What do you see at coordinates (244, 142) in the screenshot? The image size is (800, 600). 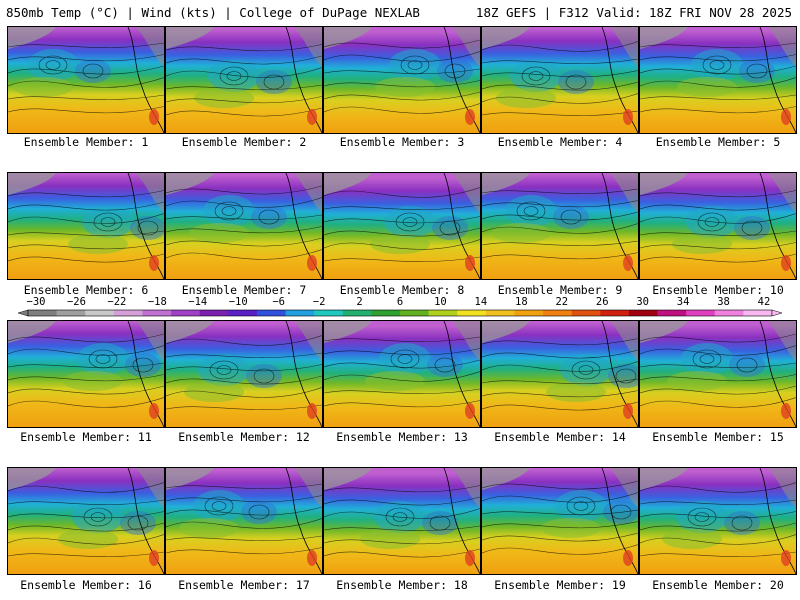 I see `ensemble-member-label: Ensemble Member: 2` at bounding box center [244, 142].